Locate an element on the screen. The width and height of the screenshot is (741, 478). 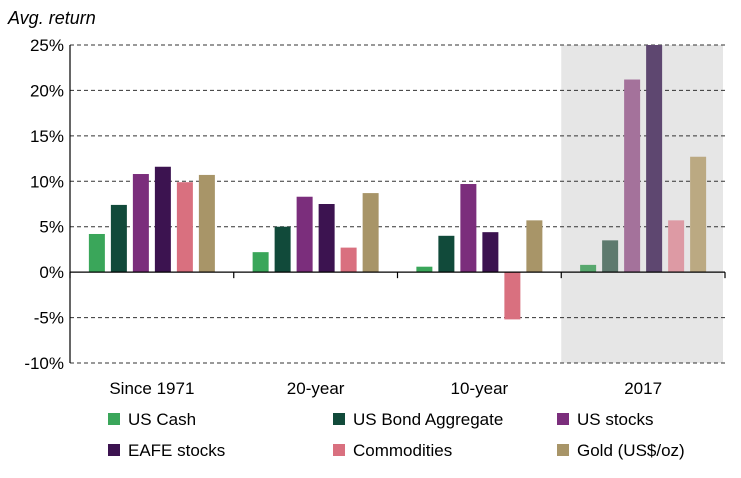
bar-us-stocks-2017 is located at coordinates (632, 176).